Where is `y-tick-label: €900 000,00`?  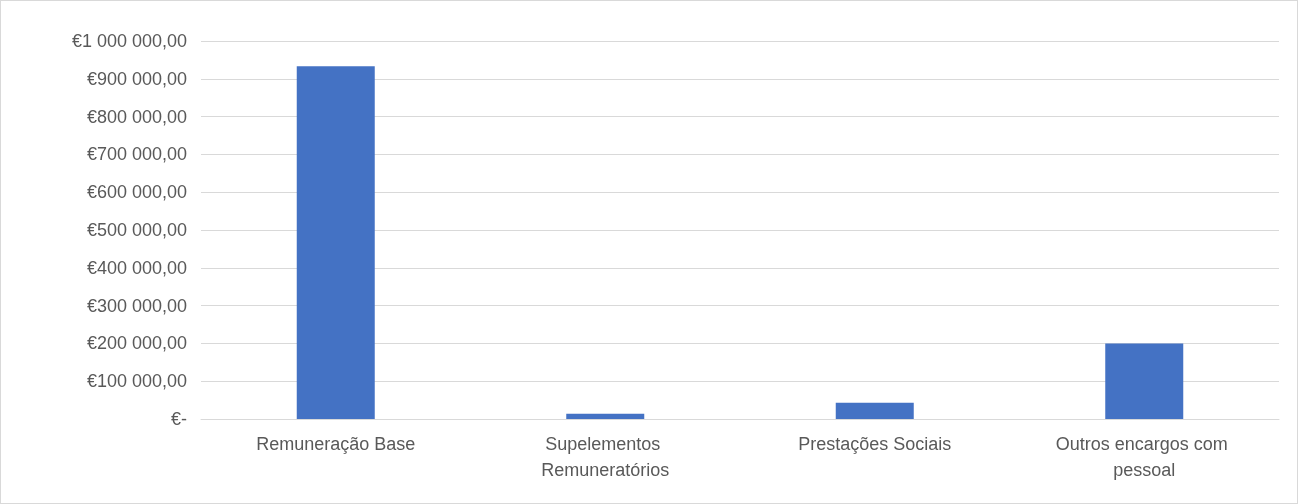 y-tick-label: €900 000,00 is located at coordinates (136, 78).